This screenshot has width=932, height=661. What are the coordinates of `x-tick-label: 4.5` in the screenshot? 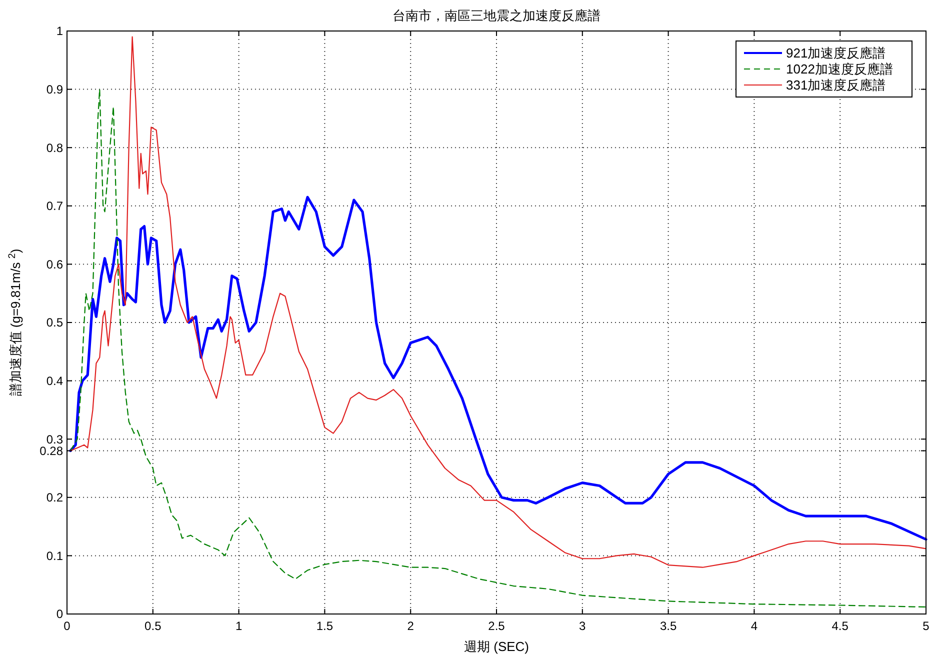 It's located at (840, 626).